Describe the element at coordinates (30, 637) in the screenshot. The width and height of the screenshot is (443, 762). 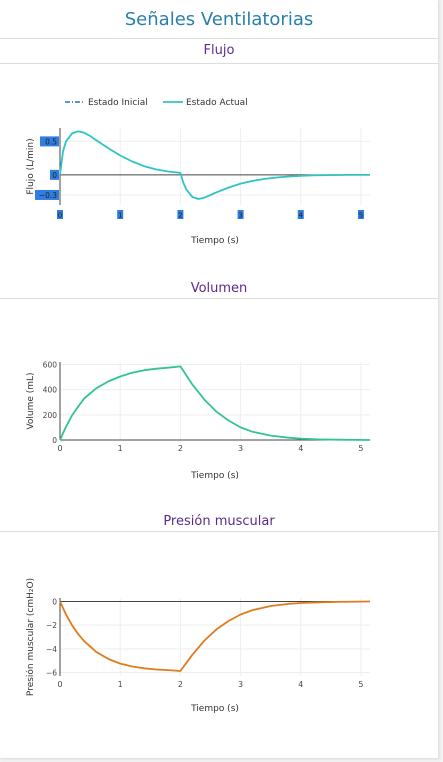
I see `y-axis-title: Presión muscular (cmH₂O)` at that location.